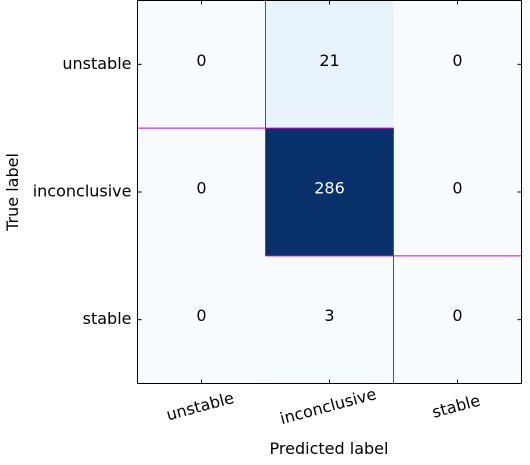 The height and width of the screenshot is (465, 530). Describe the element at coordinates (329, 60) in the screenshot. I see `cell-value-label: 21` at that location.